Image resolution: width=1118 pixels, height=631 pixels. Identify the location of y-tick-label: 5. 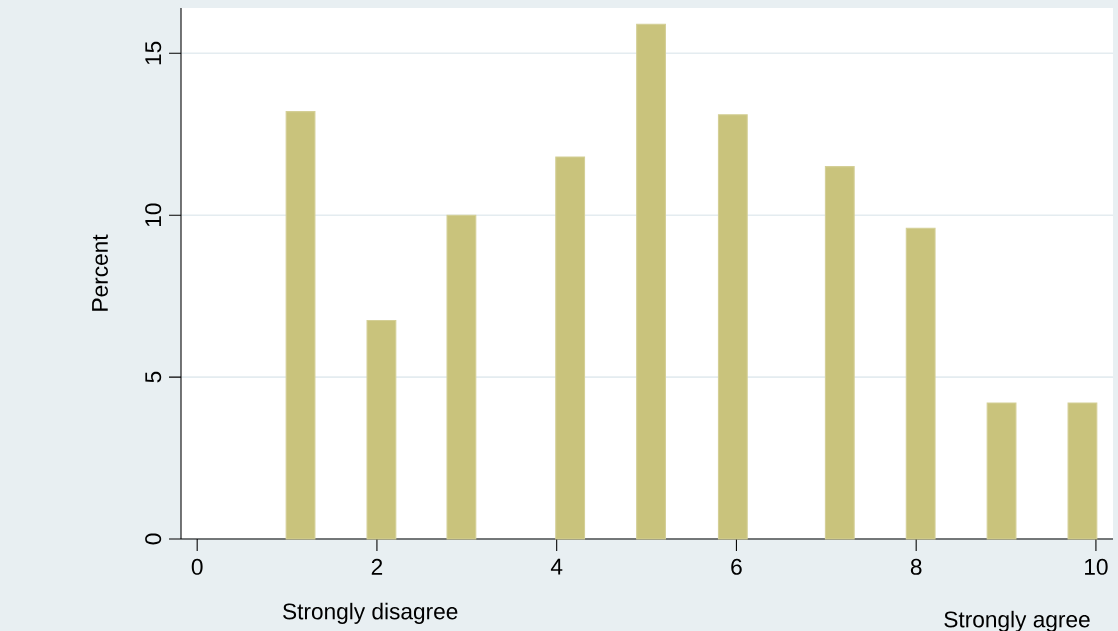
(153, 377).